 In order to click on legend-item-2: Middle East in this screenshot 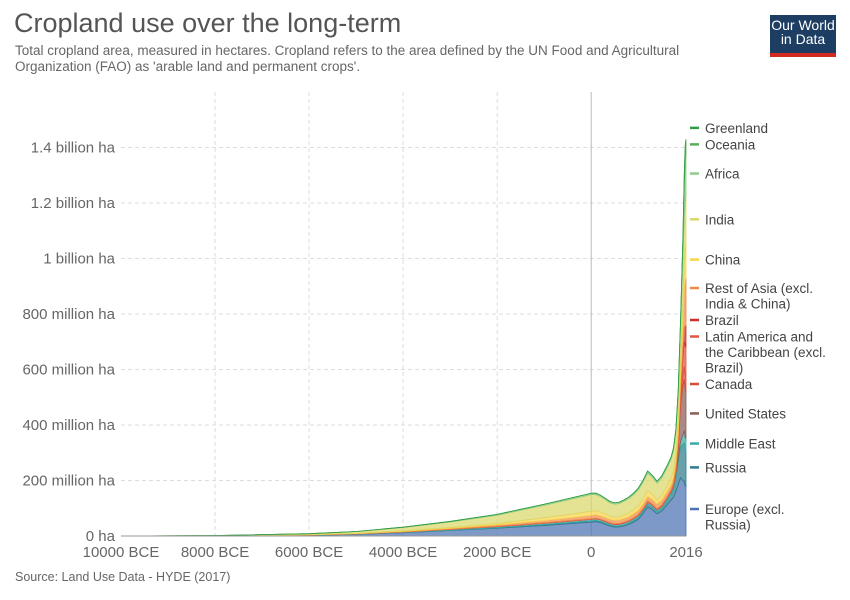, I will do `click(733, 444)`.